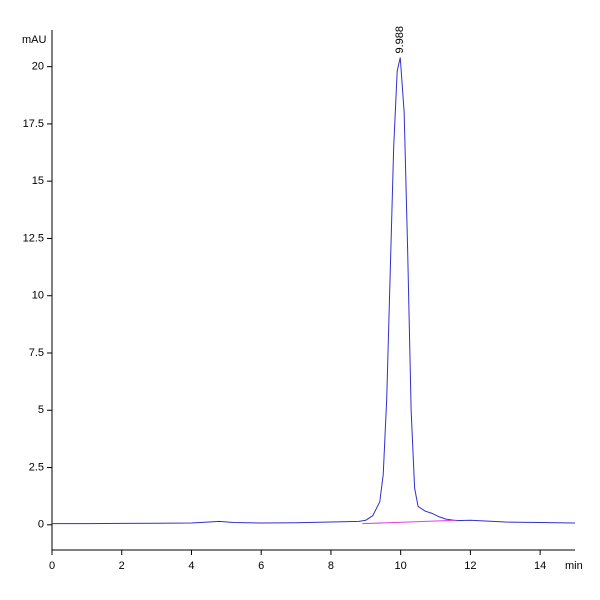  What do you see at coordinates (36, 353) in the screenshot?
I see `y-tick-label: 7.5` at bounding box center [36, 353].